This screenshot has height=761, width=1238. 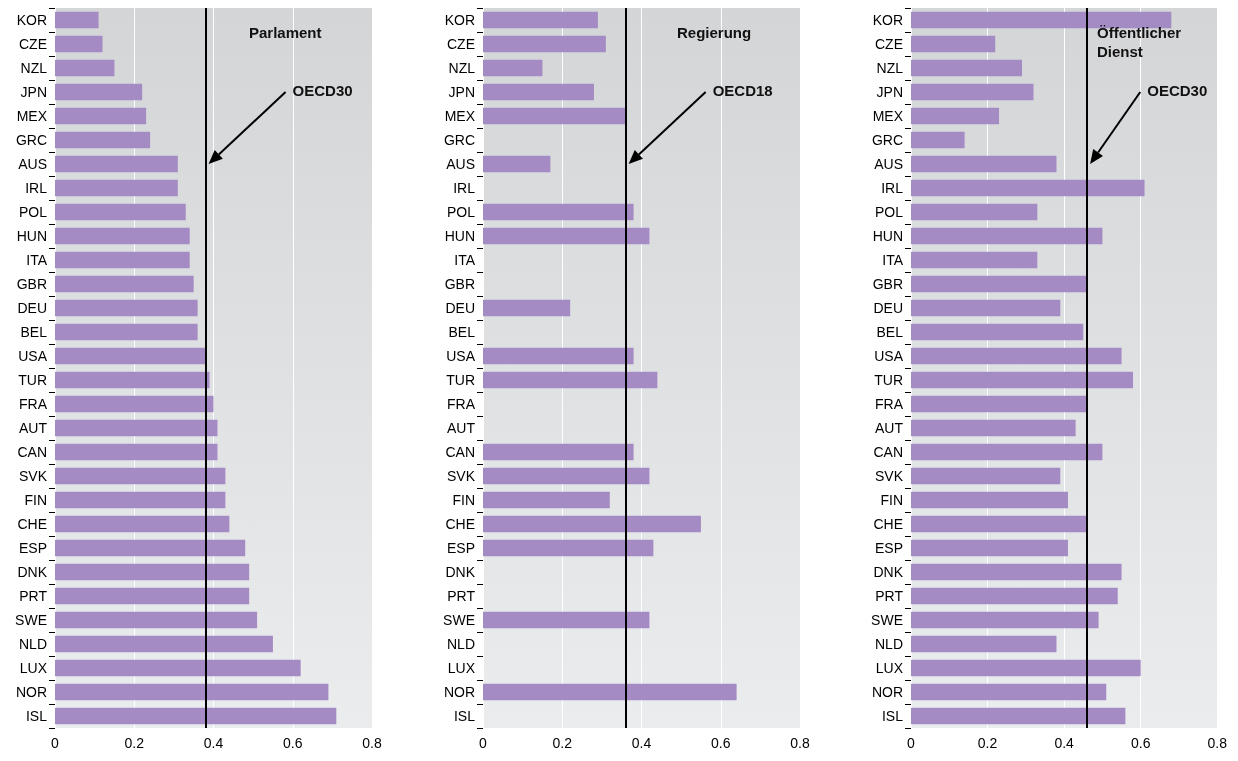 I want to click on y-tick-label: CAN, so click(x=888, y=452).